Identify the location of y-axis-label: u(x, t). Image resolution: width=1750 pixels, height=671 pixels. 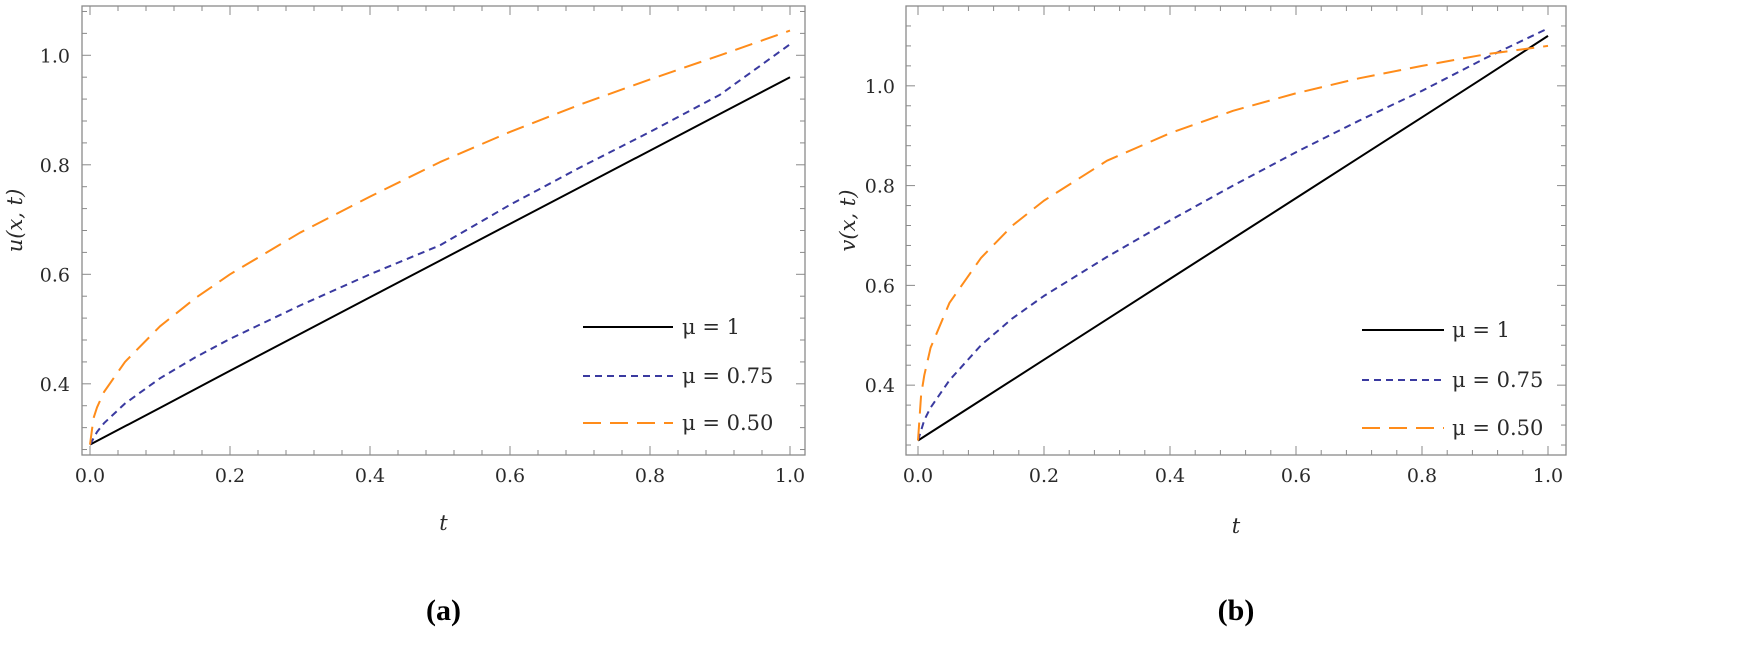
(15, 221).